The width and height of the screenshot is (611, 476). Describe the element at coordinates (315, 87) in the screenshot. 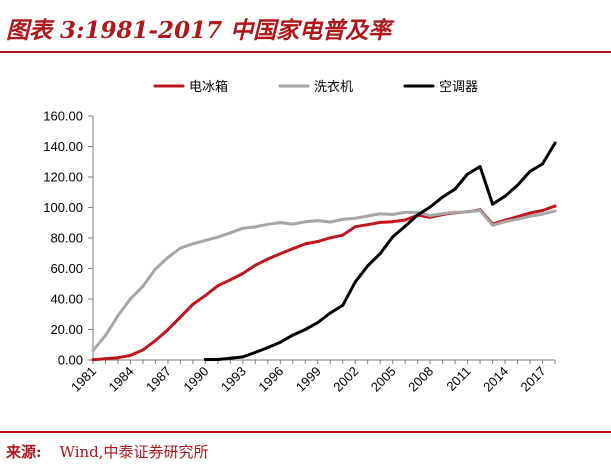

I see `legend: 电冰箱 洗衣机 空调器` at that location.